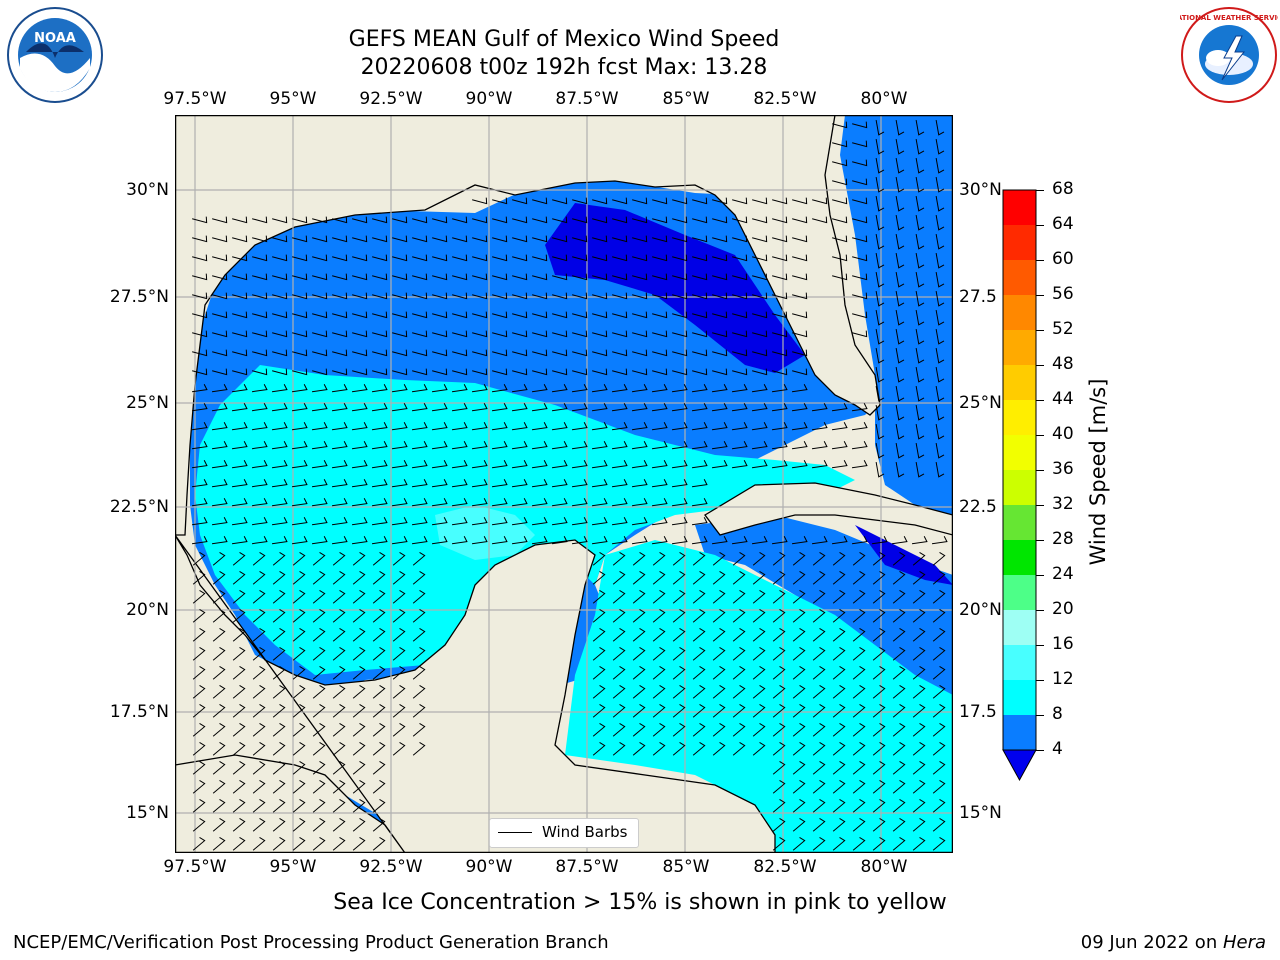  What do you see at coordinates (55, 55) in the screenshot?
I see `noaa-logo-icon: NOAA` at bounding box center [55, 55].